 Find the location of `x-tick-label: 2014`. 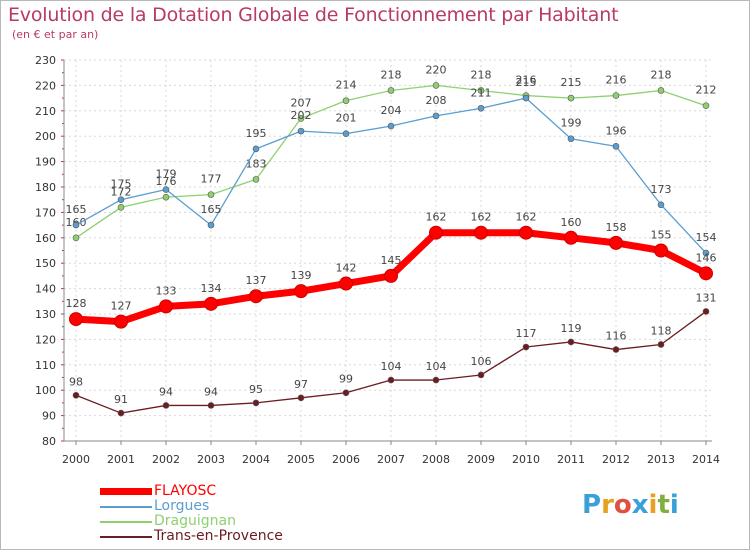

x-tick-label: 2014 is located at coordinates (706, 459).